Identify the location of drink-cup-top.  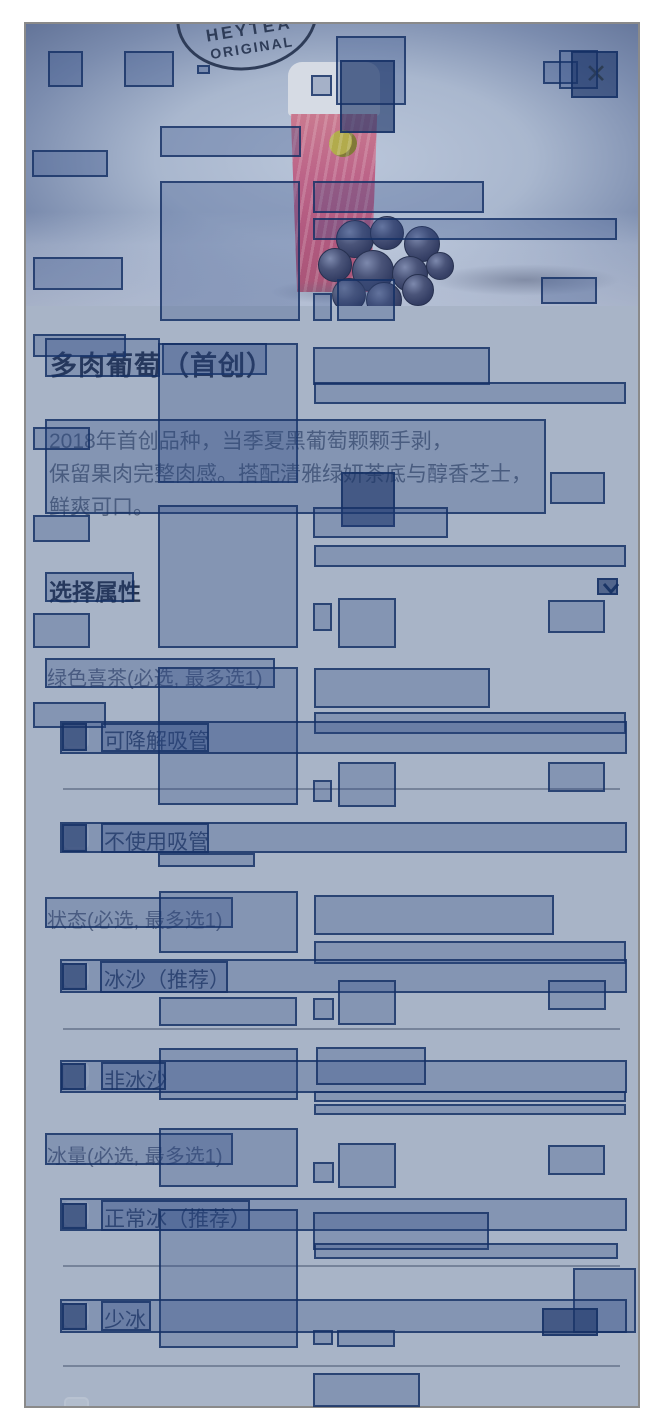
(334, 89).